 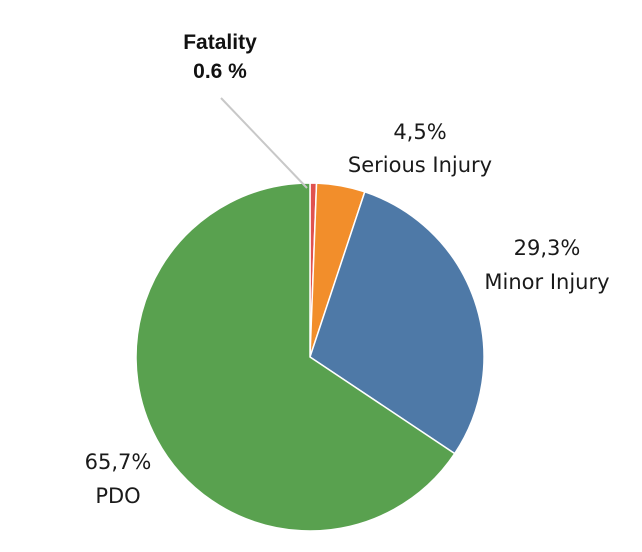 What do you see at coordinates (220, 42) in the screenshot?
I see `fatality-name-label: Fatality` at bounding box center [220, 42].